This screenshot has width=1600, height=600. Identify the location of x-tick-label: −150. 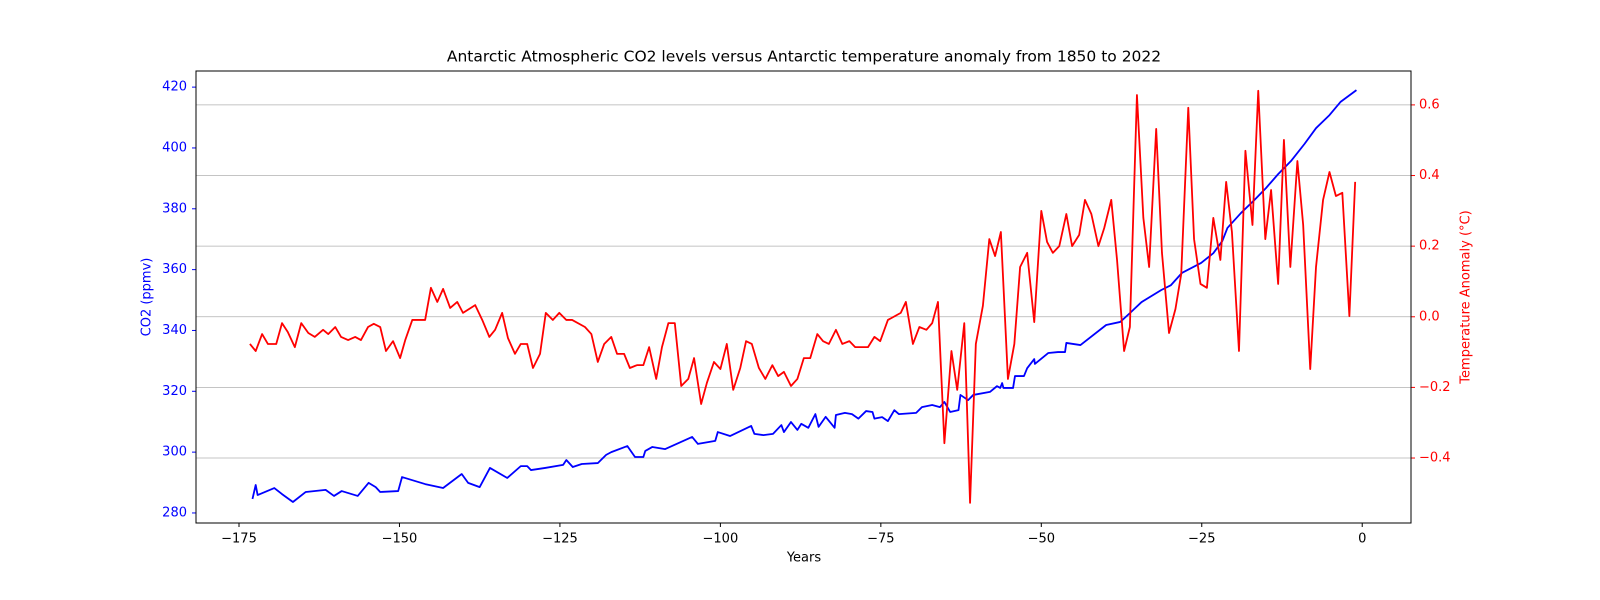
(400, 539).